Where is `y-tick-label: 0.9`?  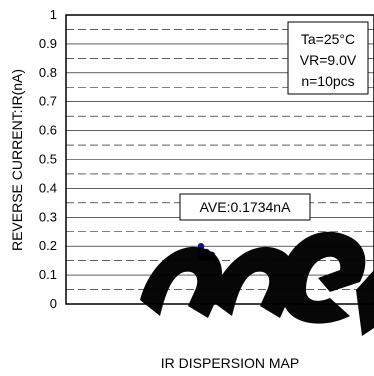
y-tick-label: 0.9 is located at coordinates (48, 43).